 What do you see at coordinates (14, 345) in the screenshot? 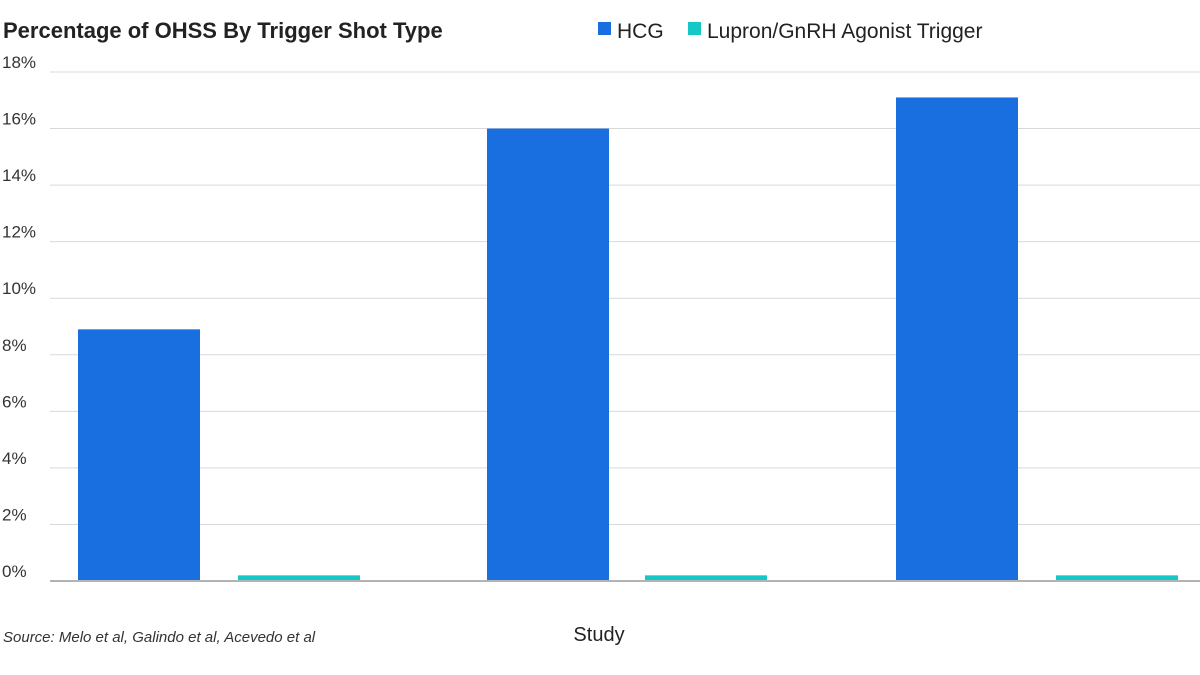
I see `y-tick-label: 8%` at bounding box center [14, 345].